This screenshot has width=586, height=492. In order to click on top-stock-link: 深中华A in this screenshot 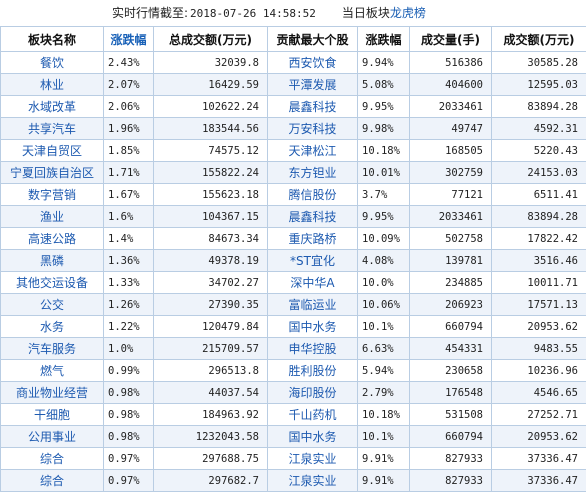, I will do `click(313, 283)`.